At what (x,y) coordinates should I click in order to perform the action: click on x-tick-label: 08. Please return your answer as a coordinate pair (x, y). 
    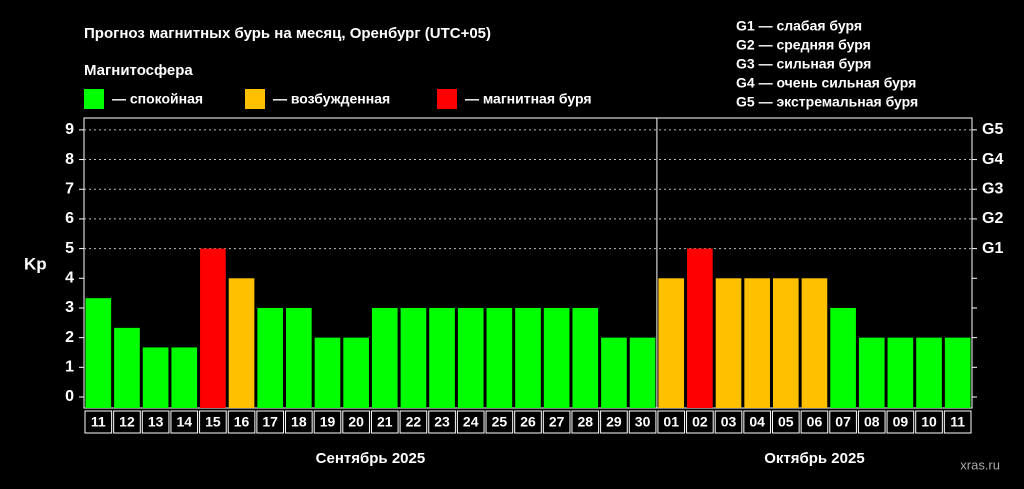
    Looking at the image, I should click on (872, 422).